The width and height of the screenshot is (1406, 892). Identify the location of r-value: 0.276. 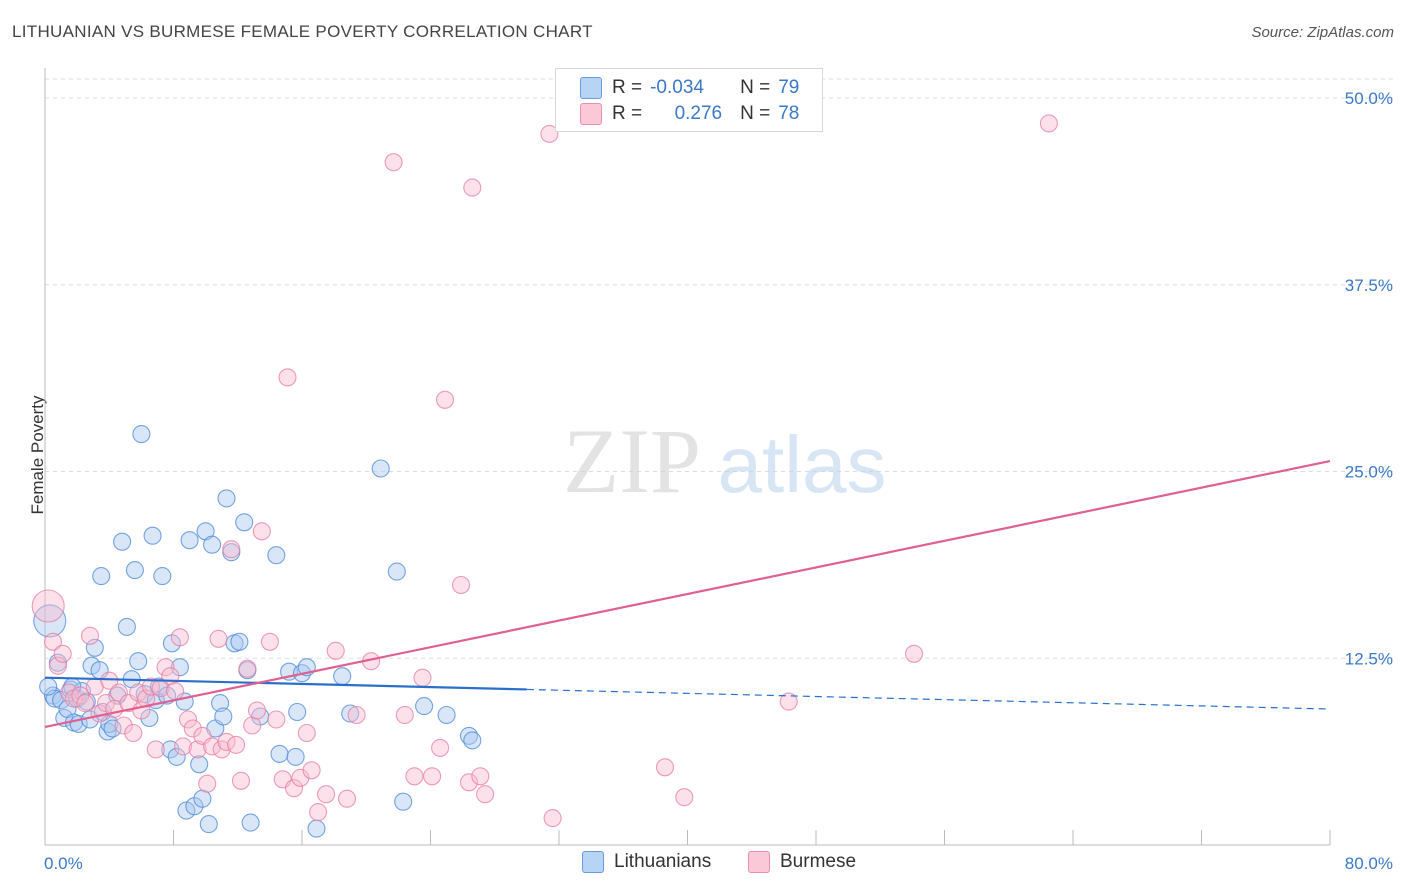
(698, 113).